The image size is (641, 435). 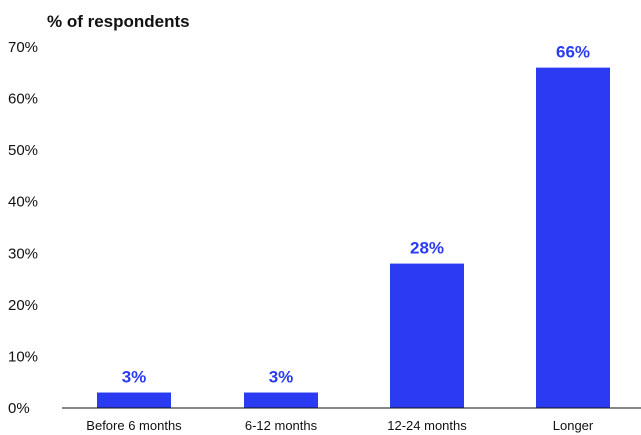 I want to click on bar-value-label: 28%, so click(x=427, y=248).